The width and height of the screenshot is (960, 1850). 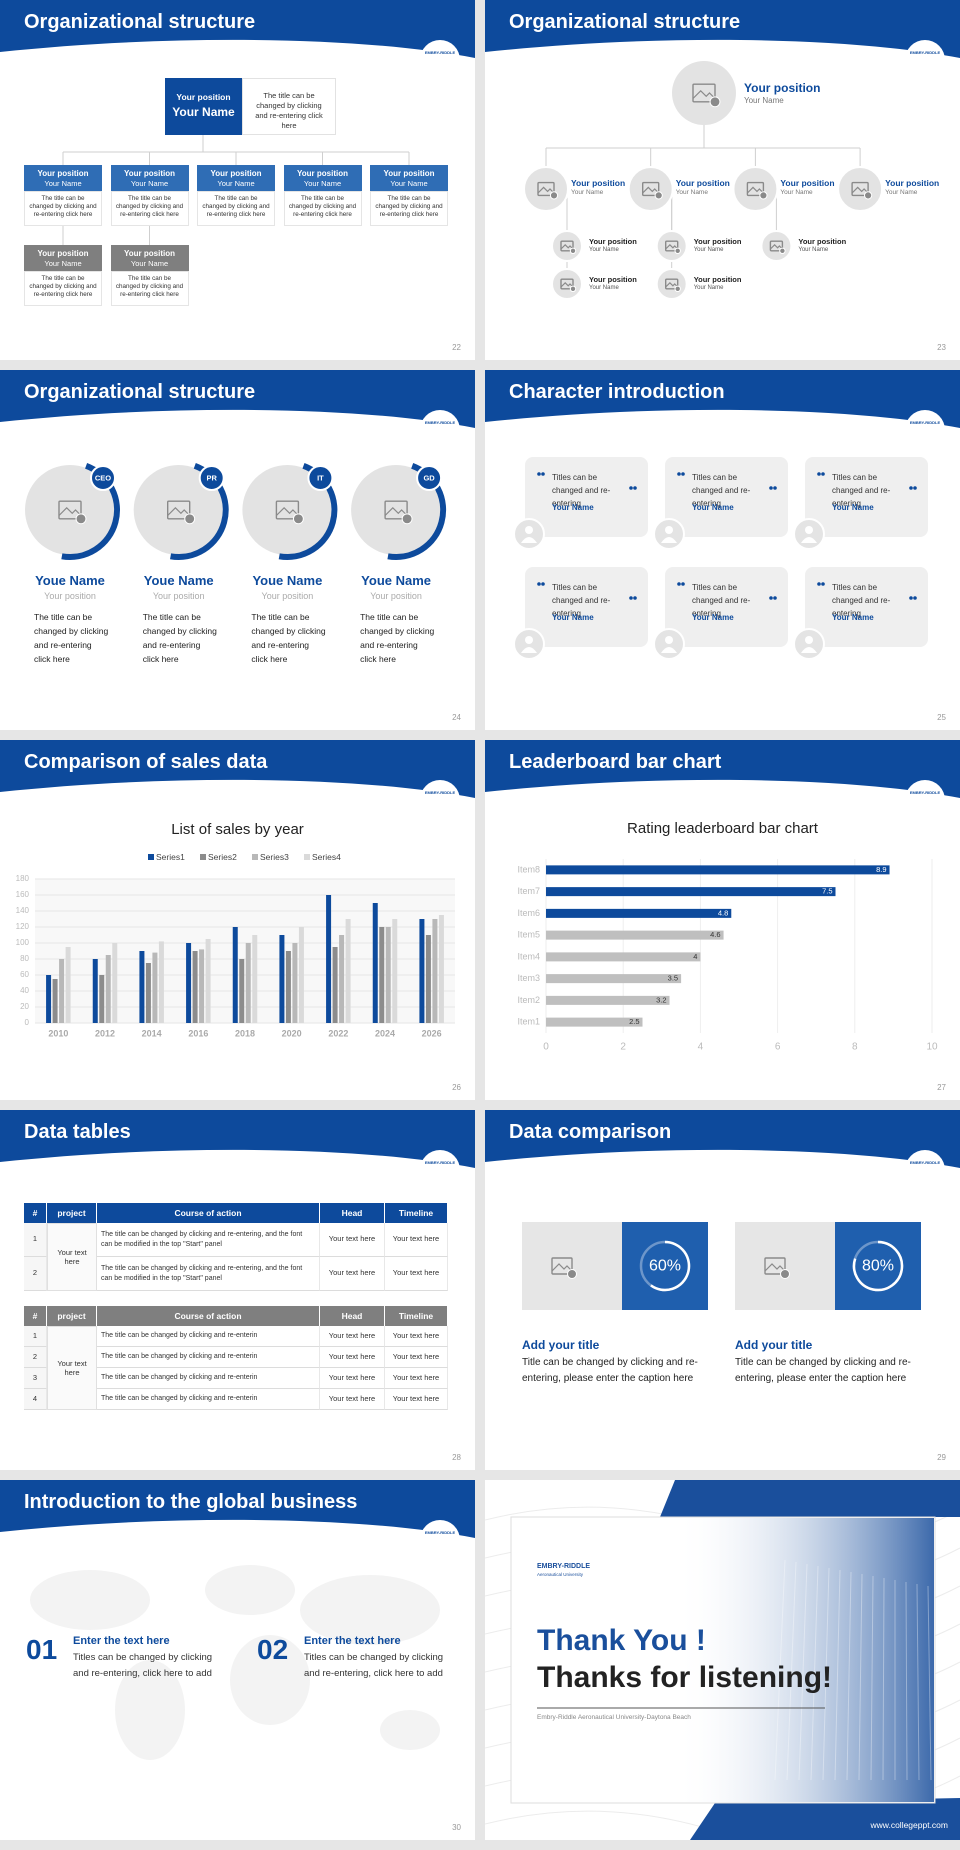 What do you see at coordinates (352, 1641) in the screenshot?
I see `item-title: Enter the text here` at bounding box center [352, 1641].